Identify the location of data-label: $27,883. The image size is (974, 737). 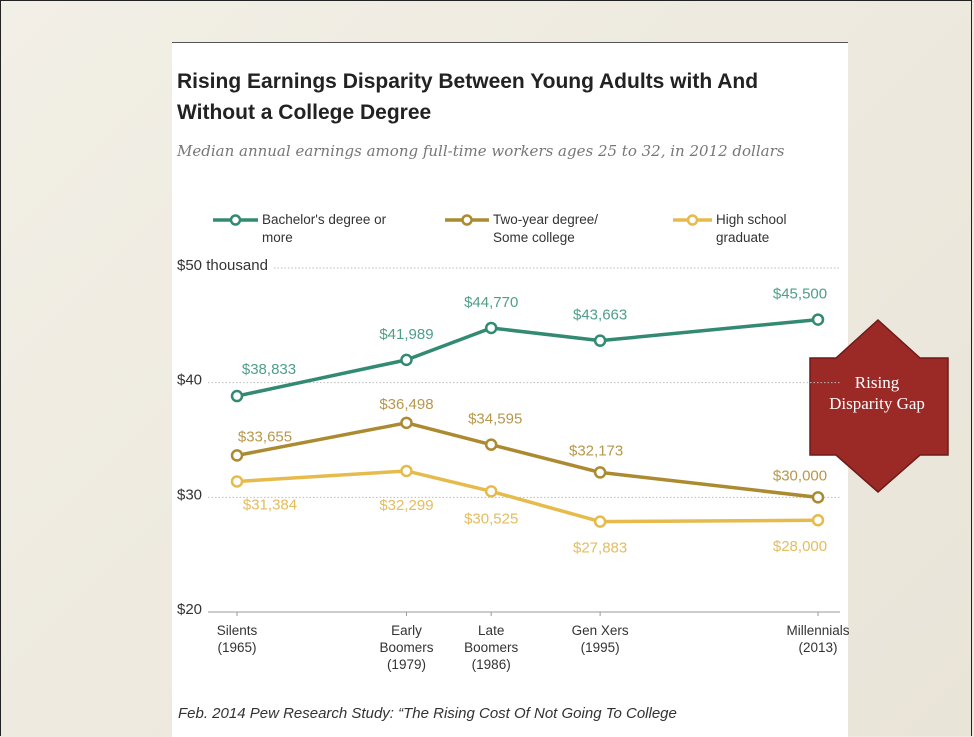
(600, 548).